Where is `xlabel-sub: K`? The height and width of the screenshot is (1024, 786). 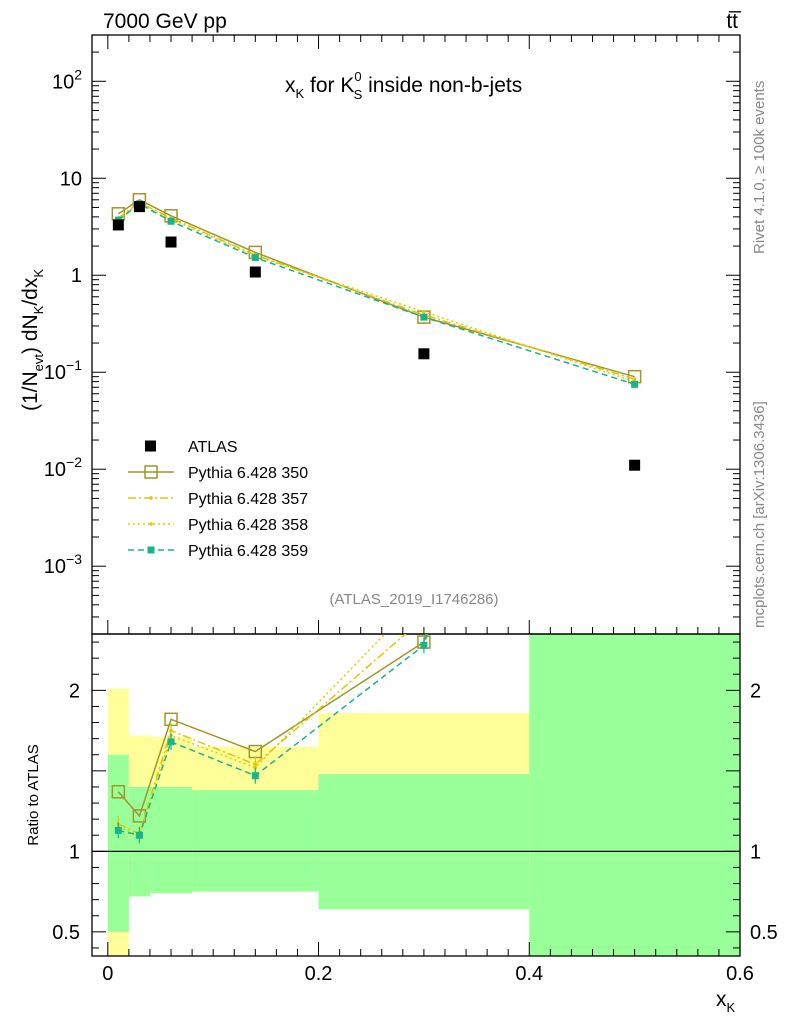 xlabel-sub: K is located at coordinates (731, 1007).